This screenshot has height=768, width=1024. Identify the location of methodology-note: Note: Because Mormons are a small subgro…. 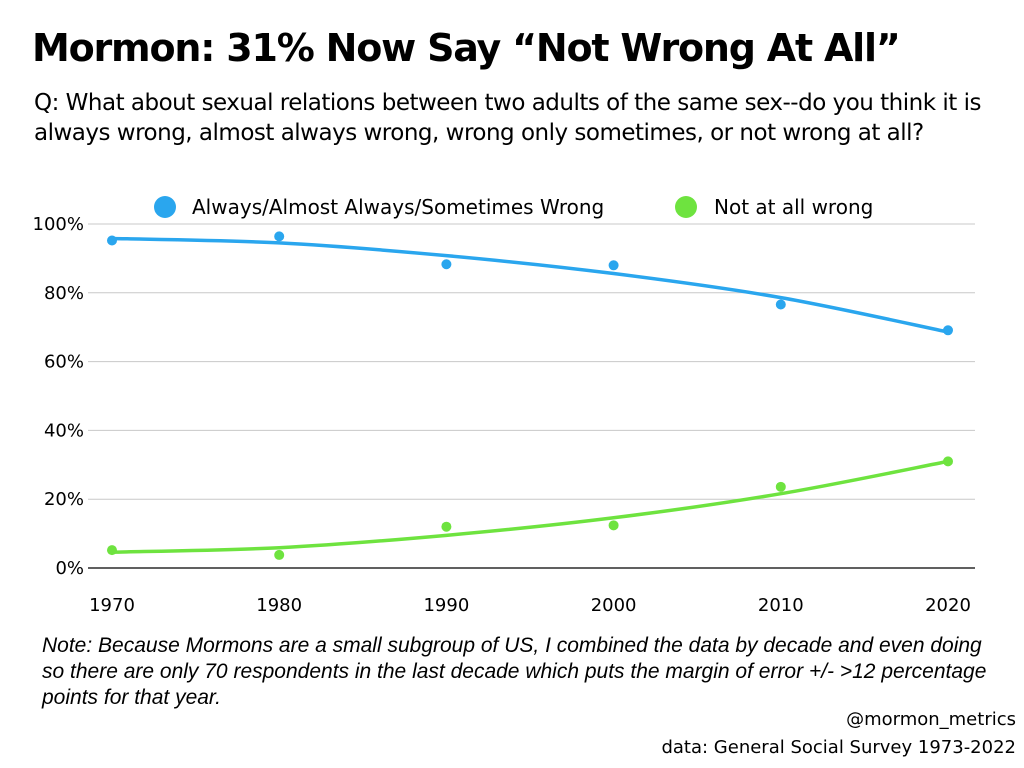
(514, 671).